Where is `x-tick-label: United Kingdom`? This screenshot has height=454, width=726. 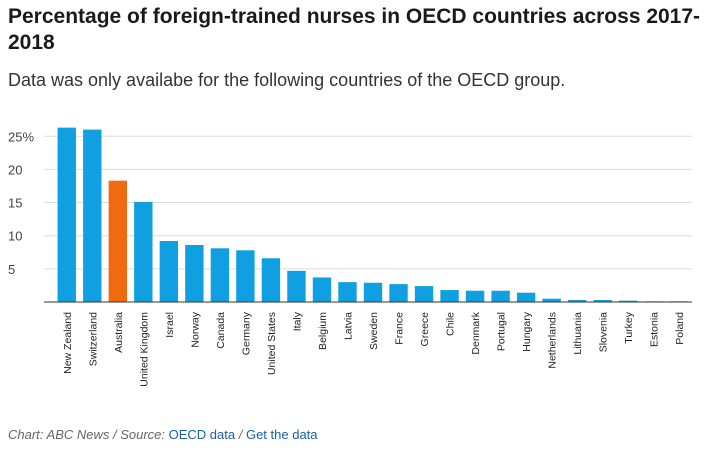 x-tick-label: United Kingdom is located at coordinates (144, 349).